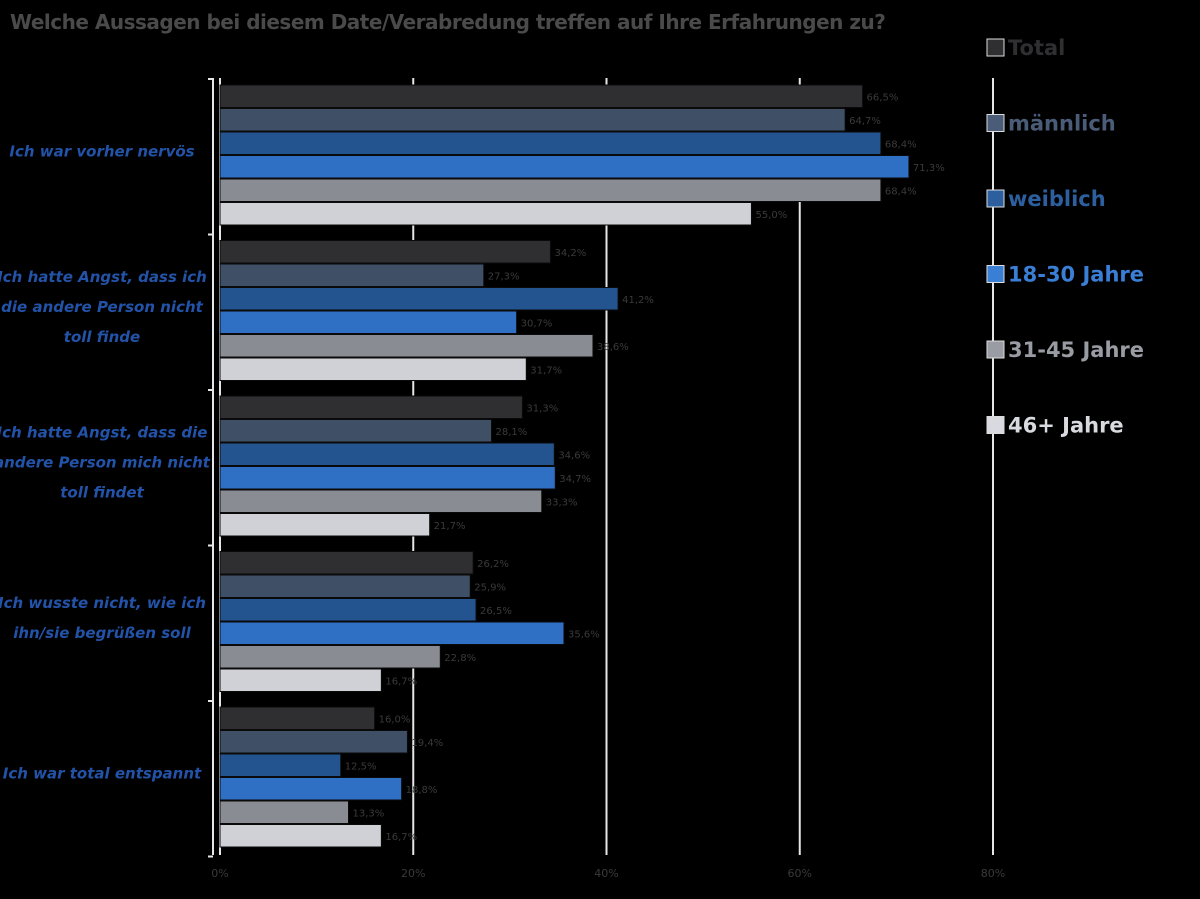 The width and height of the screenshot is (1200, 899). What do you see at coordinates (361, 766) in the screenshot?
I see `data-label: 12,5%` at bounding box center [361, 766].